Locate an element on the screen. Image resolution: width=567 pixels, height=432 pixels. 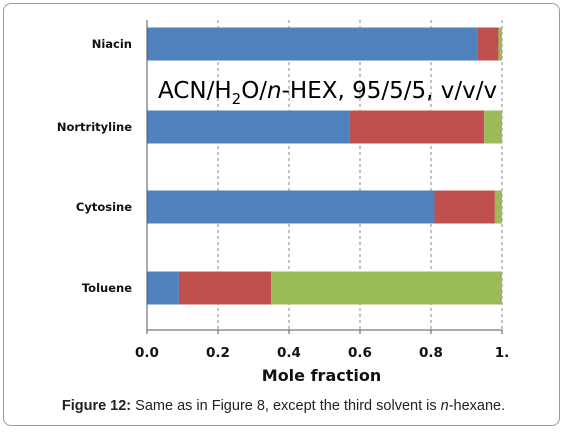
category-label: Nortrityline is located at coordinates (94, 127).